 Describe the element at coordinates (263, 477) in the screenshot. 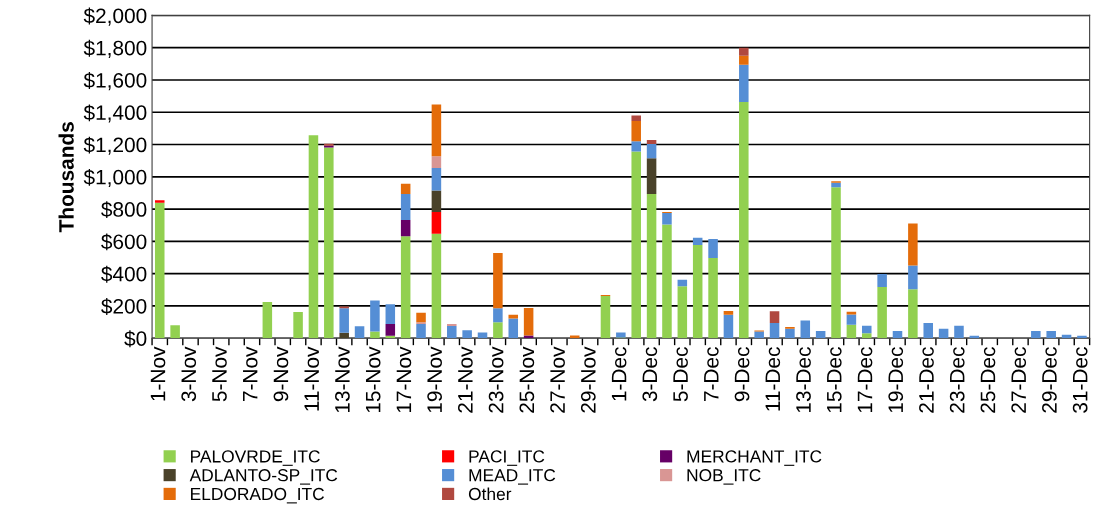

I see `legend-label: ADLANTO-SP_ITC` at that location.